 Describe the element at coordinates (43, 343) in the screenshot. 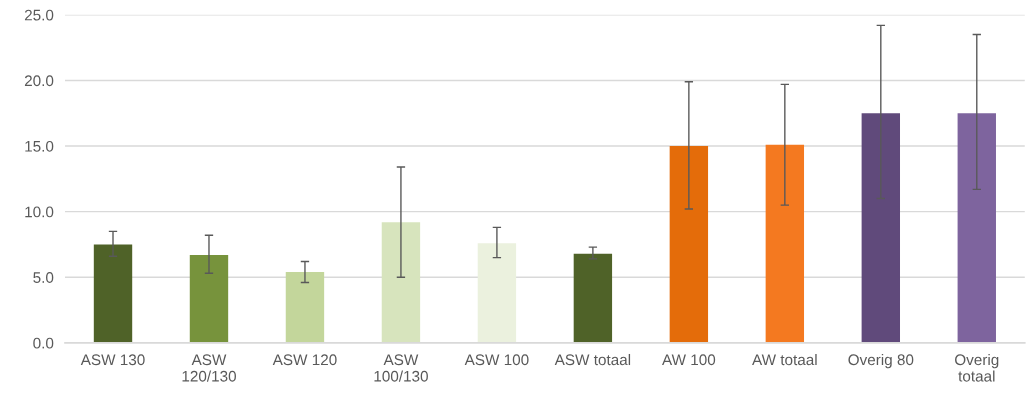

I see `y-tick-label: 0.0` at that location.